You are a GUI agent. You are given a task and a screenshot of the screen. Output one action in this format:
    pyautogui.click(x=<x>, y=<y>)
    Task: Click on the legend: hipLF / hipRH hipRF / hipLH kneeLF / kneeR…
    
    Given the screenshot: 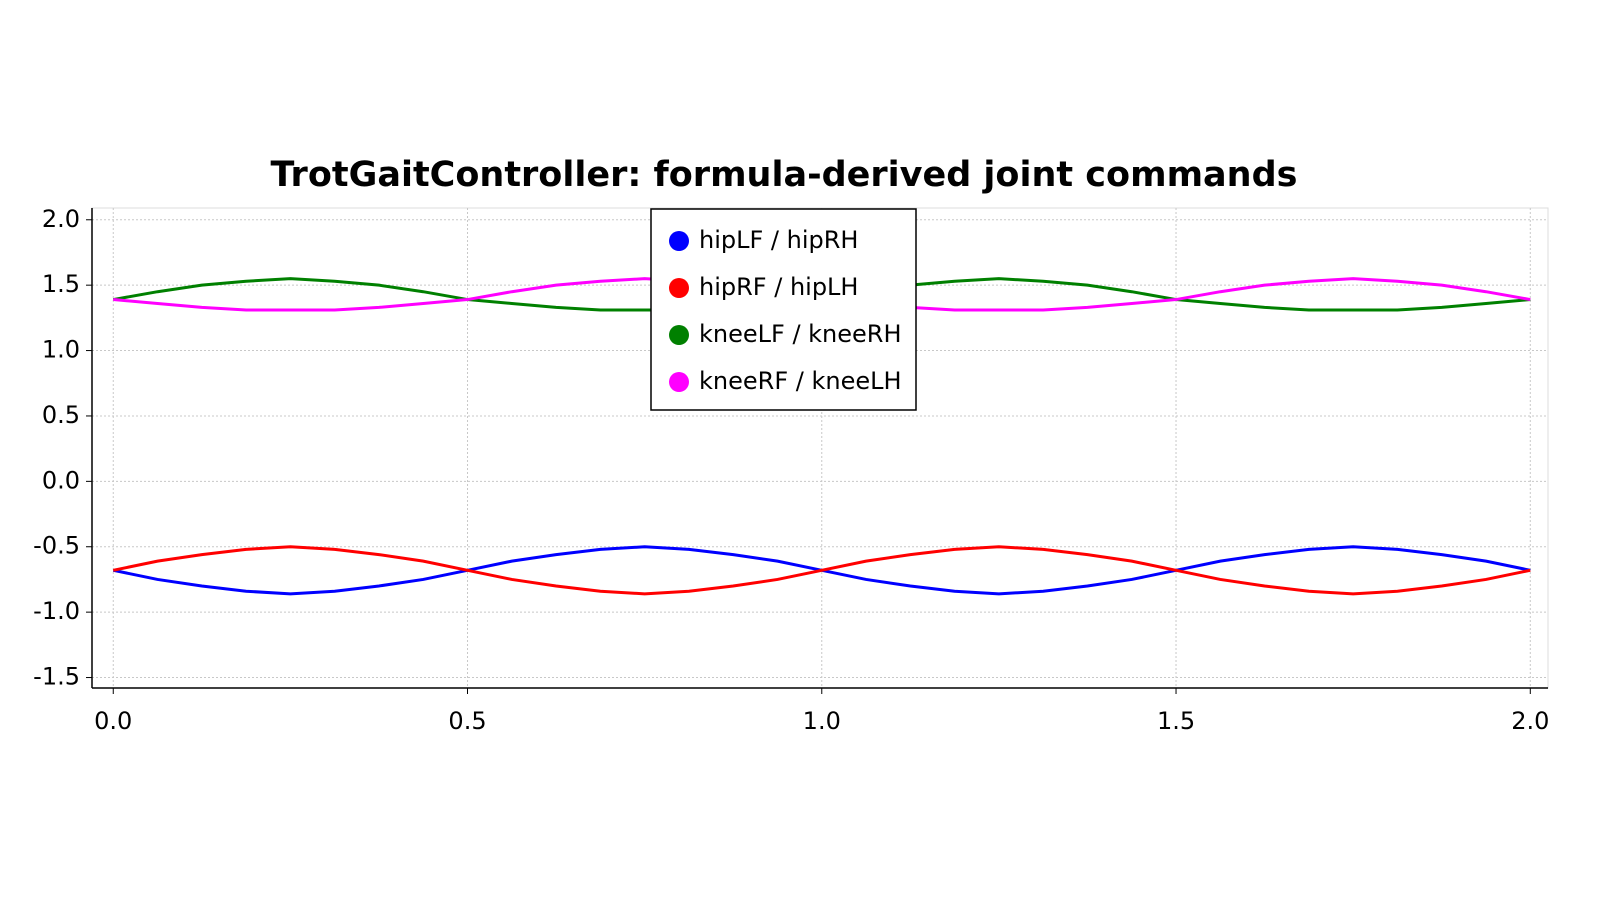 What is the action you would take?
    pyautogui.click(x=783, y=309)
    